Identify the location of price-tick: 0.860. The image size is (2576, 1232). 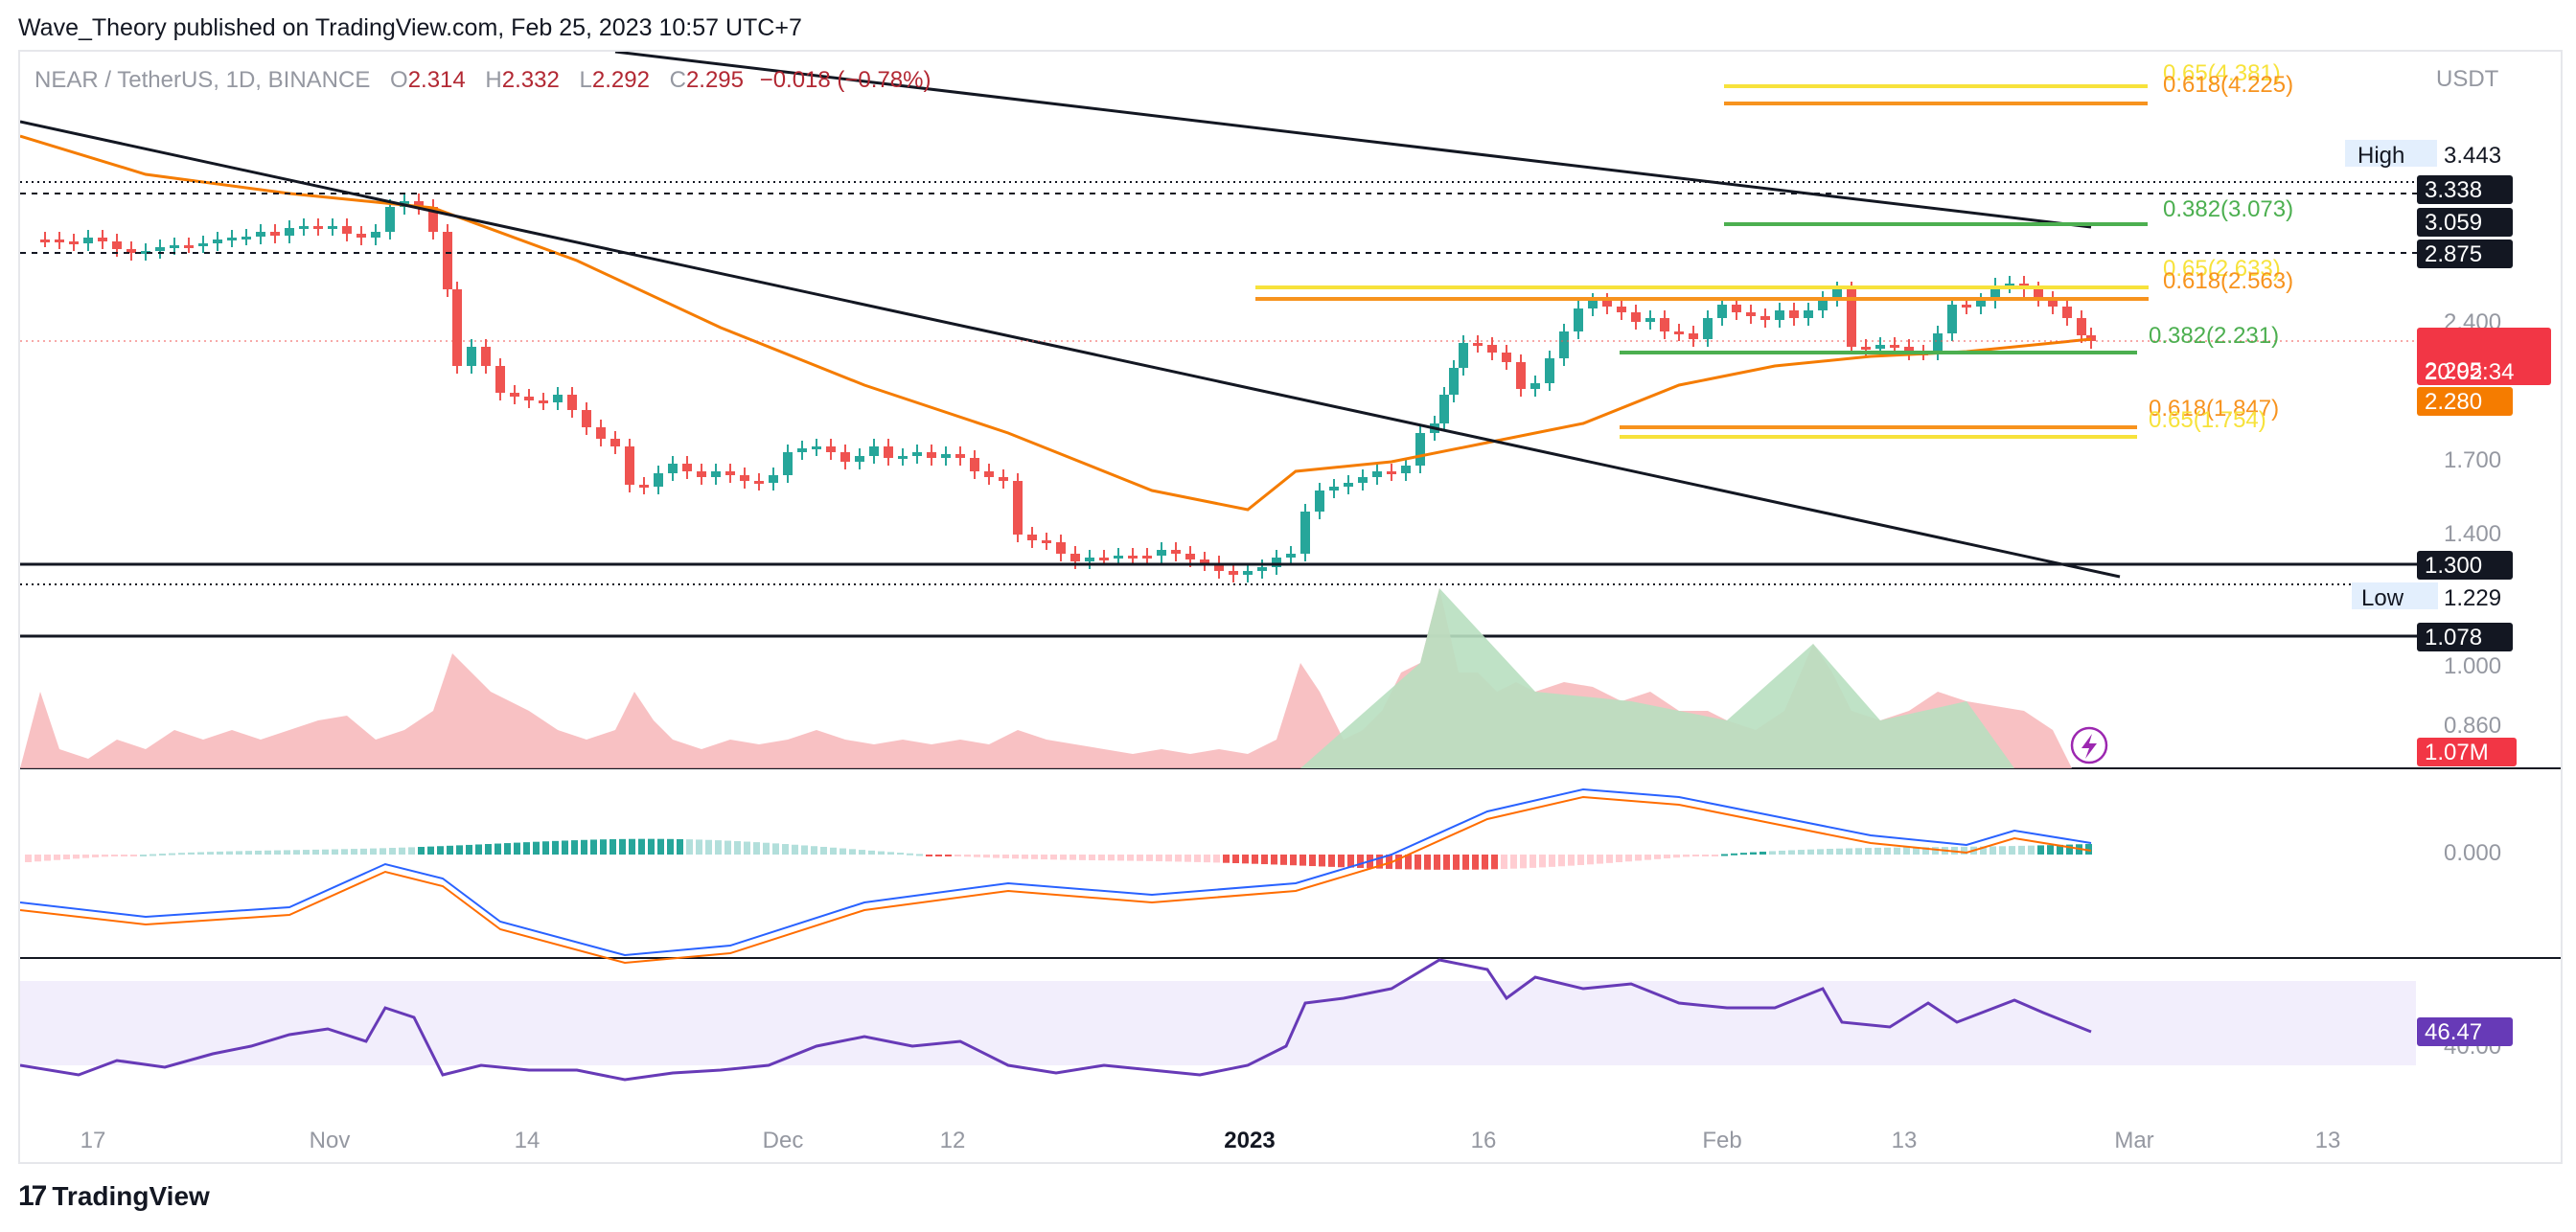
(2472, 726).